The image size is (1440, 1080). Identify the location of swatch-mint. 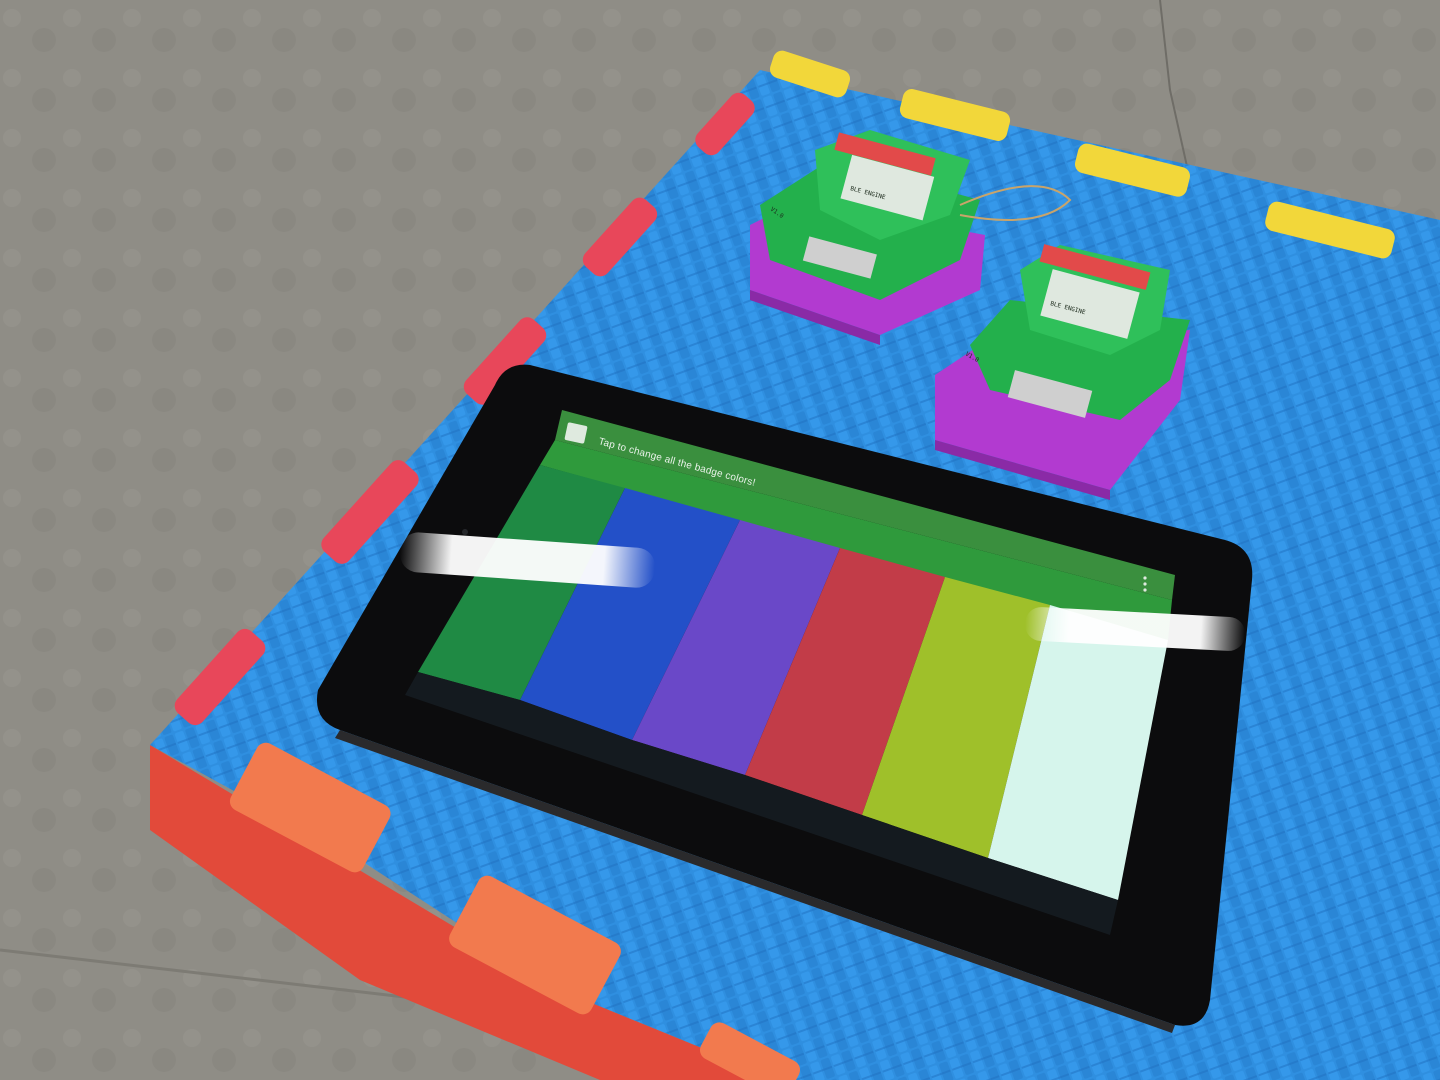
(1078, 752).